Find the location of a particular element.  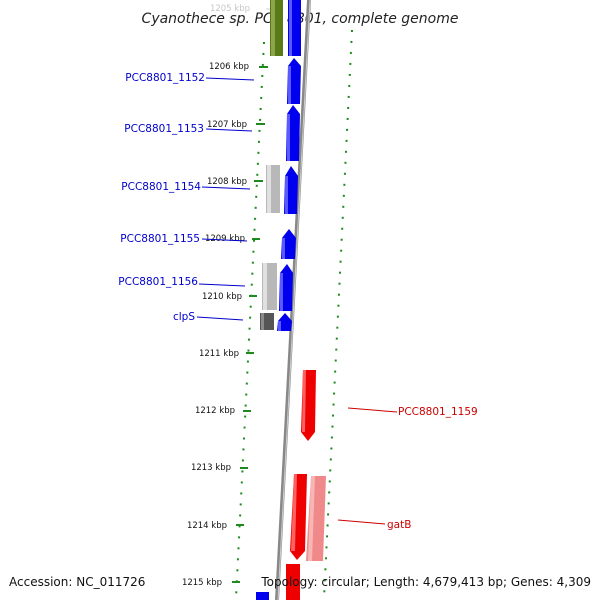

gene-label: PCC8801_1156 is located at coordinates (158, 282).